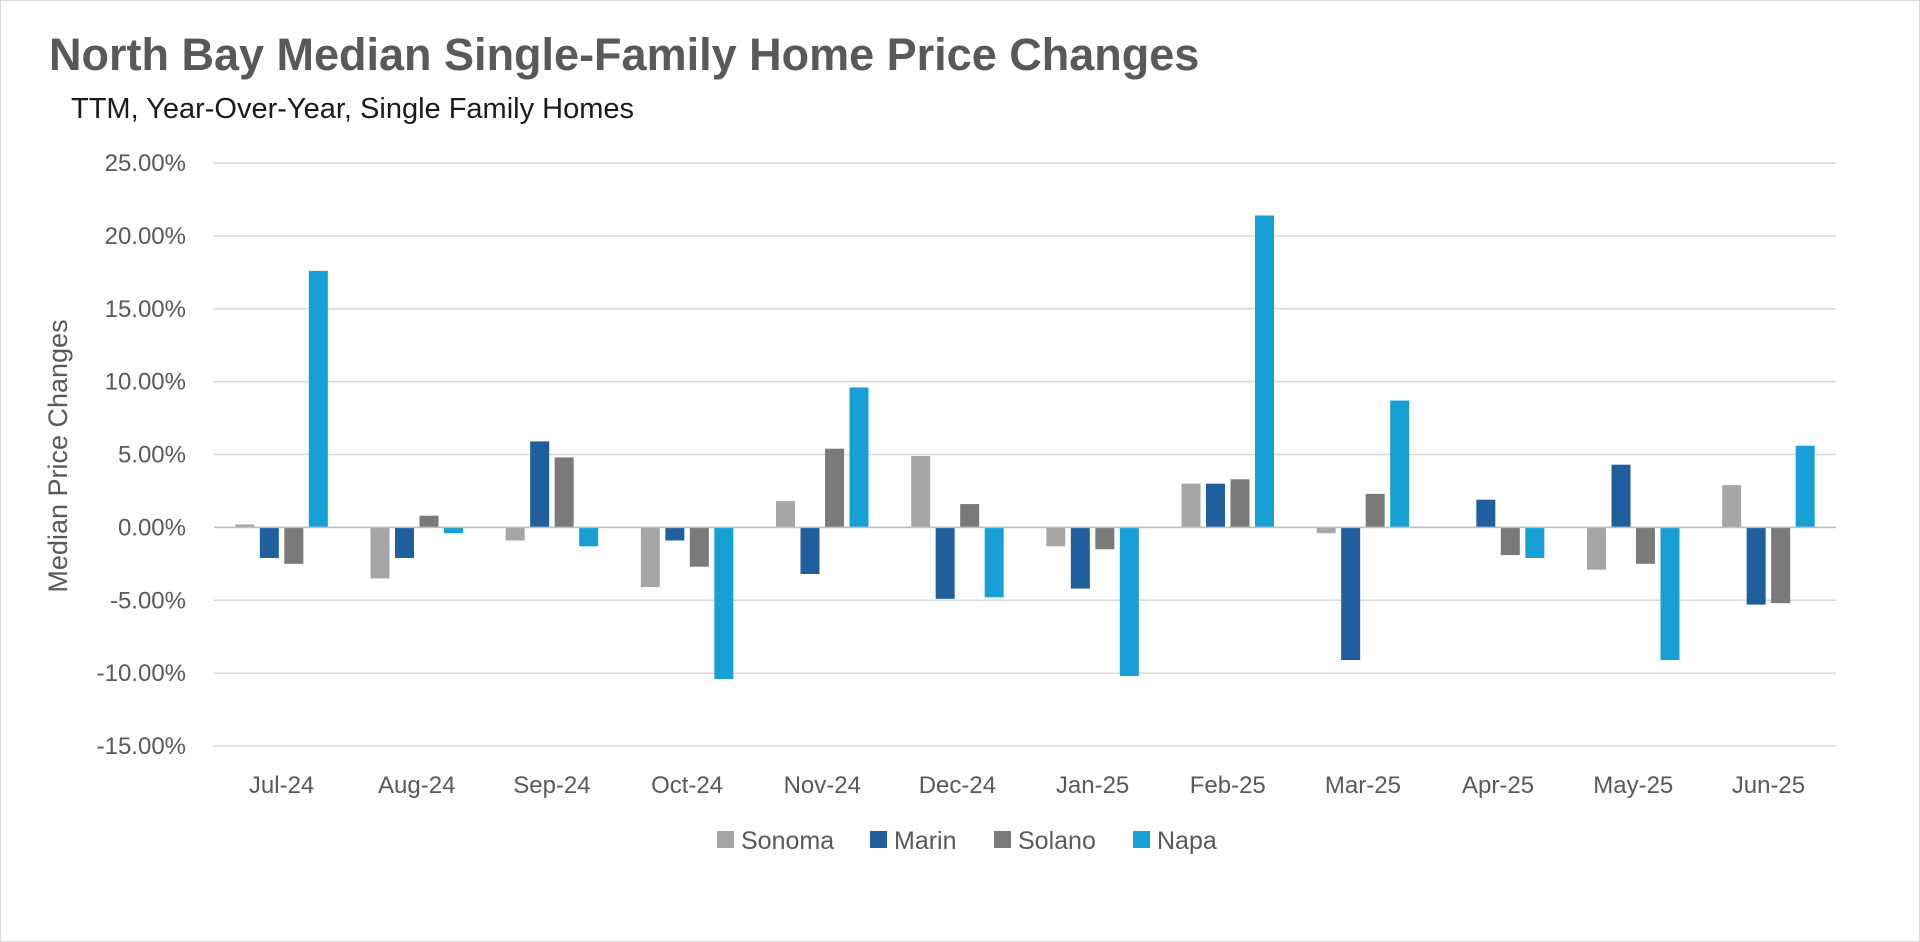  I want to click on x-tick-label: Jun-25, so click(1768, 785).